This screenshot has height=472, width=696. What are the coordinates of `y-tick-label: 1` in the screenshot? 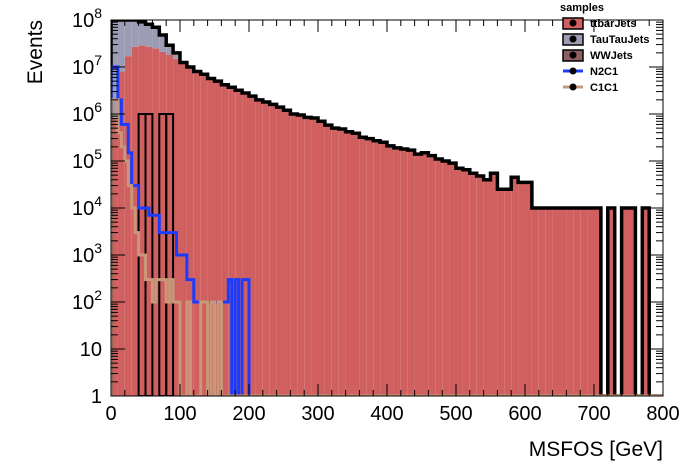 It's located at (96, 397).